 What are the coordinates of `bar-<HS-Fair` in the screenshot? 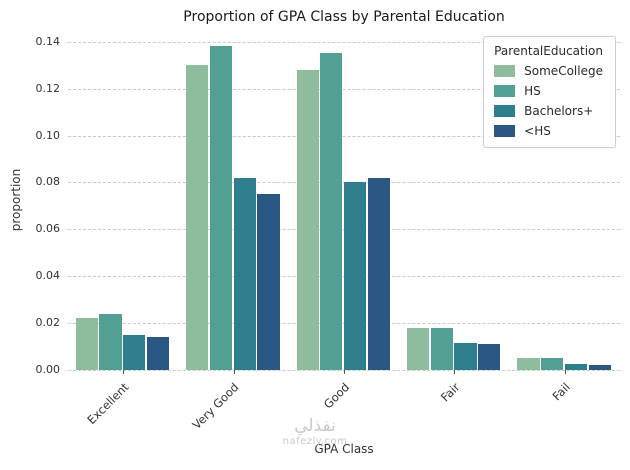 It's located at (489, 357).